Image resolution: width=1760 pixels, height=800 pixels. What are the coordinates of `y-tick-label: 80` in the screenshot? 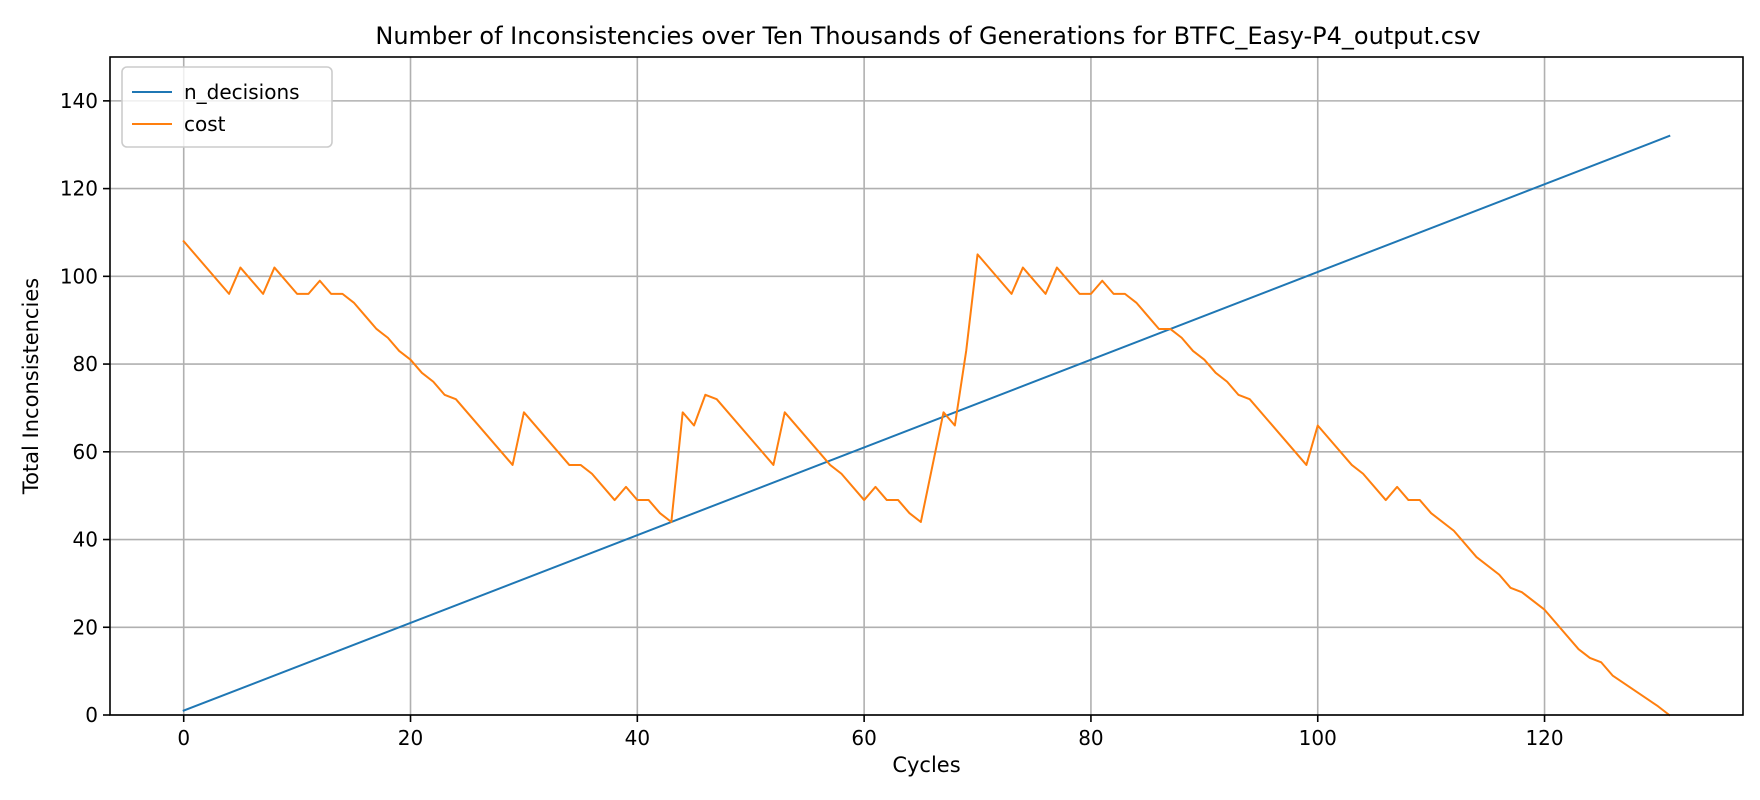 It's located at (85, 364).